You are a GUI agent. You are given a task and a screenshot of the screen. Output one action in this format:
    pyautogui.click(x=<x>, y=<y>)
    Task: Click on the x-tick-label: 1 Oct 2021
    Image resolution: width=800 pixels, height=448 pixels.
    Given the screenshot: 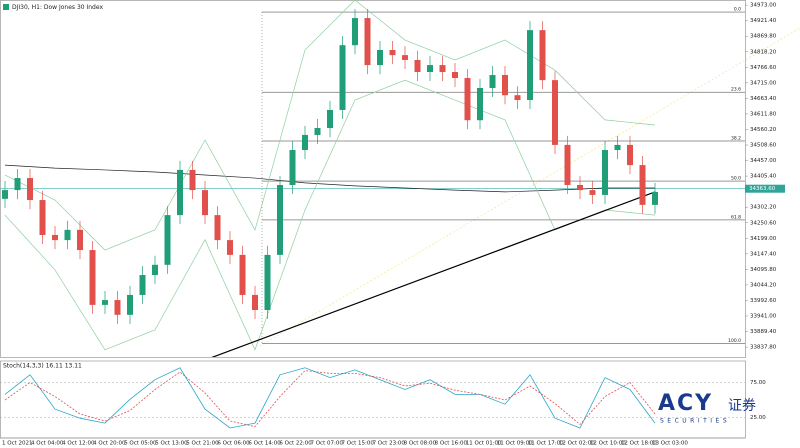 What is the action you would take?
    pyautogui.click(x=17, y=444)
    